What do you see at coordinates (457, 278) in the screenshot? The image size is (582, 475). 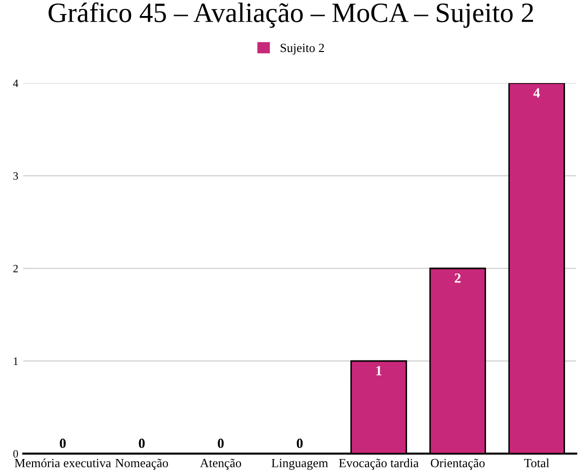 I see `data-label: 2` at bounding box center [457, 278].